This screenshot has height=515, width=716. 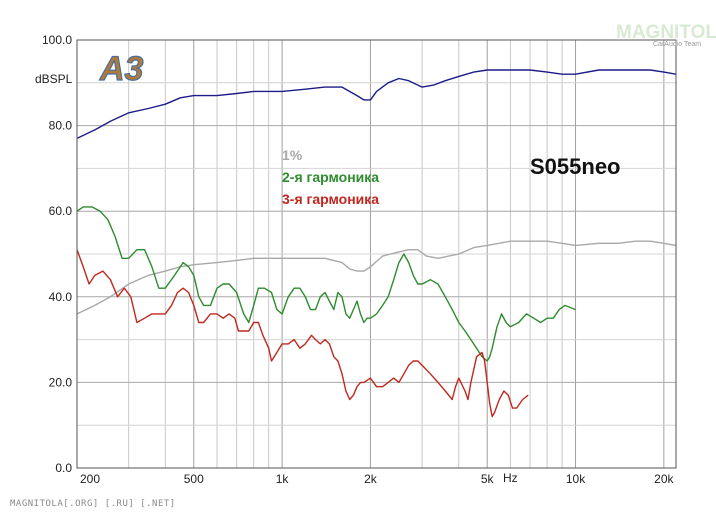 I want to click on y-tick-label: 60.0, so click(x=61, y=211).